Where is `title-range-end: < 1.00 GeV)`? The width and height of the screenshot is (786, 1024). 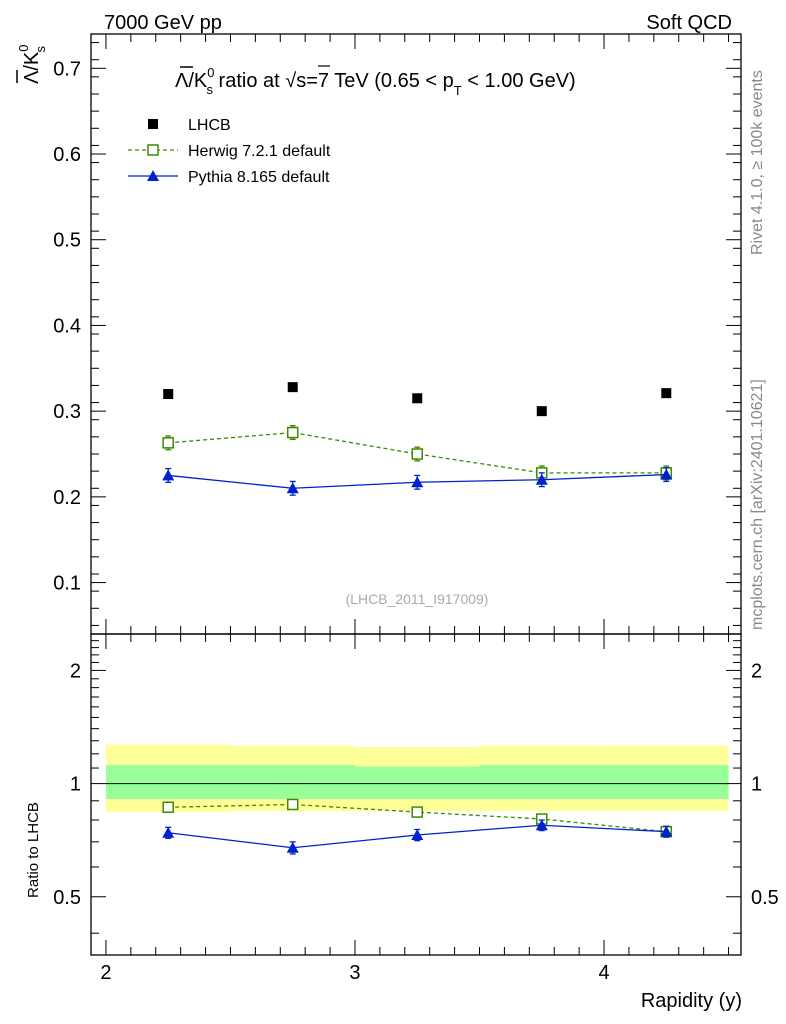 title-range-end: < 1.00 GeV) is located at coordinates (519, 81).